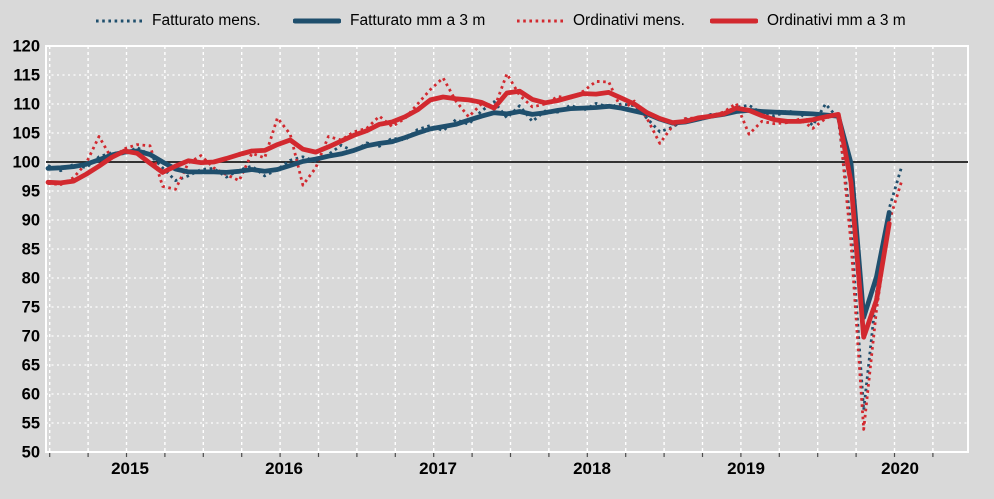 This screenshot has height=499, width=994. Describe the element at coordinates (746, 468) in the screenshot. I see `x-axis-year-label: 2019` at that location.